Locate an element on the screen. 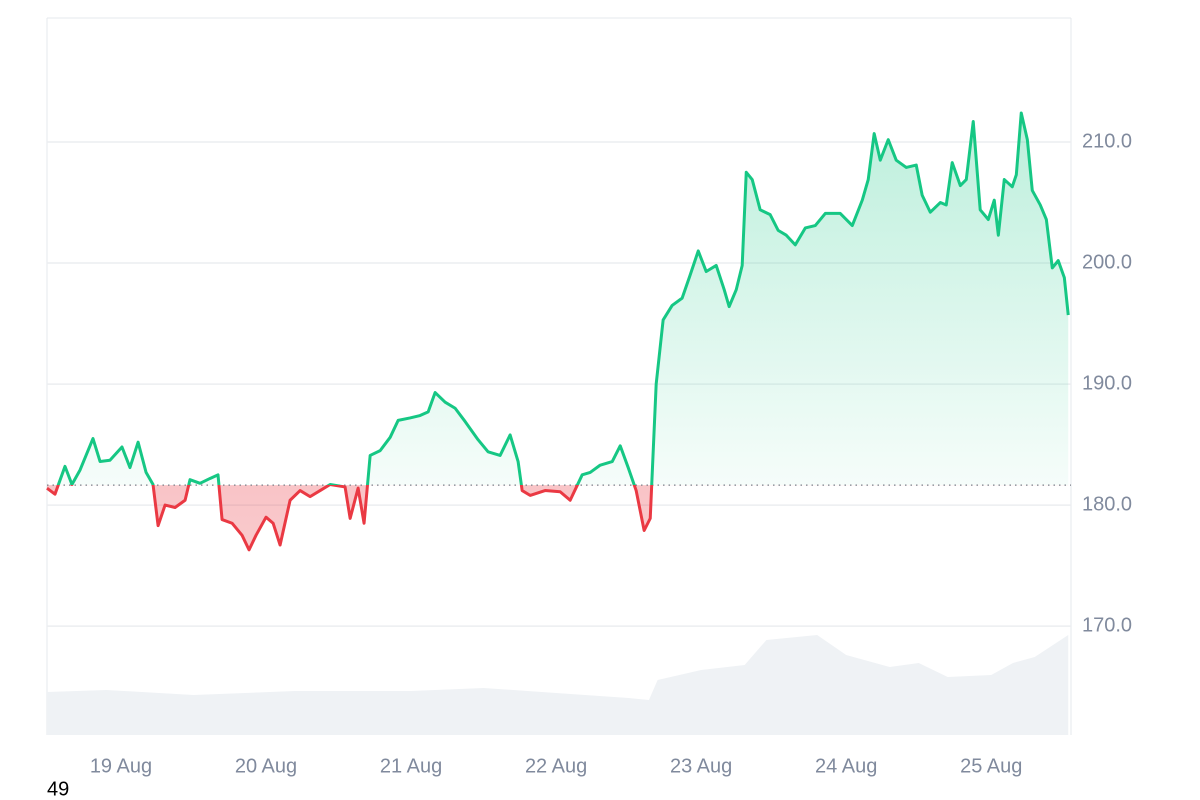 The height and width of the screenshot is (800, 1200). y-tick-label: 180.0 is located at coordinates (1107, 504).